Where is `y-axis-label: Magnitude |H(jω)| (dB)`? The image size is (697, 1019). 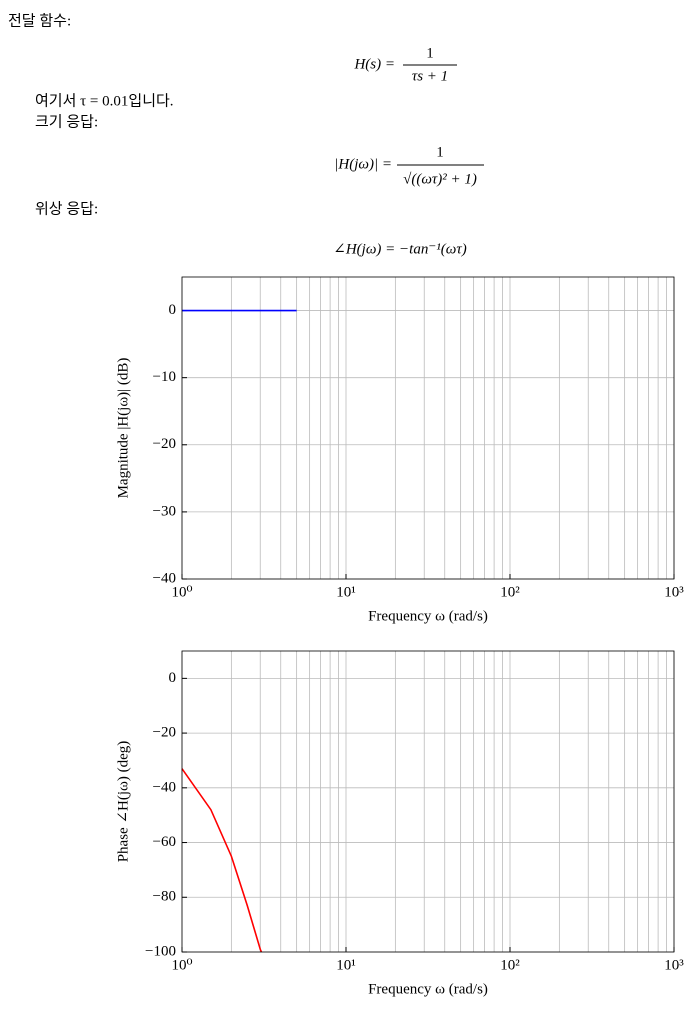
y-axis-label: Magnitude |H(jω)| (dB) is located at coordinates (123, 428).